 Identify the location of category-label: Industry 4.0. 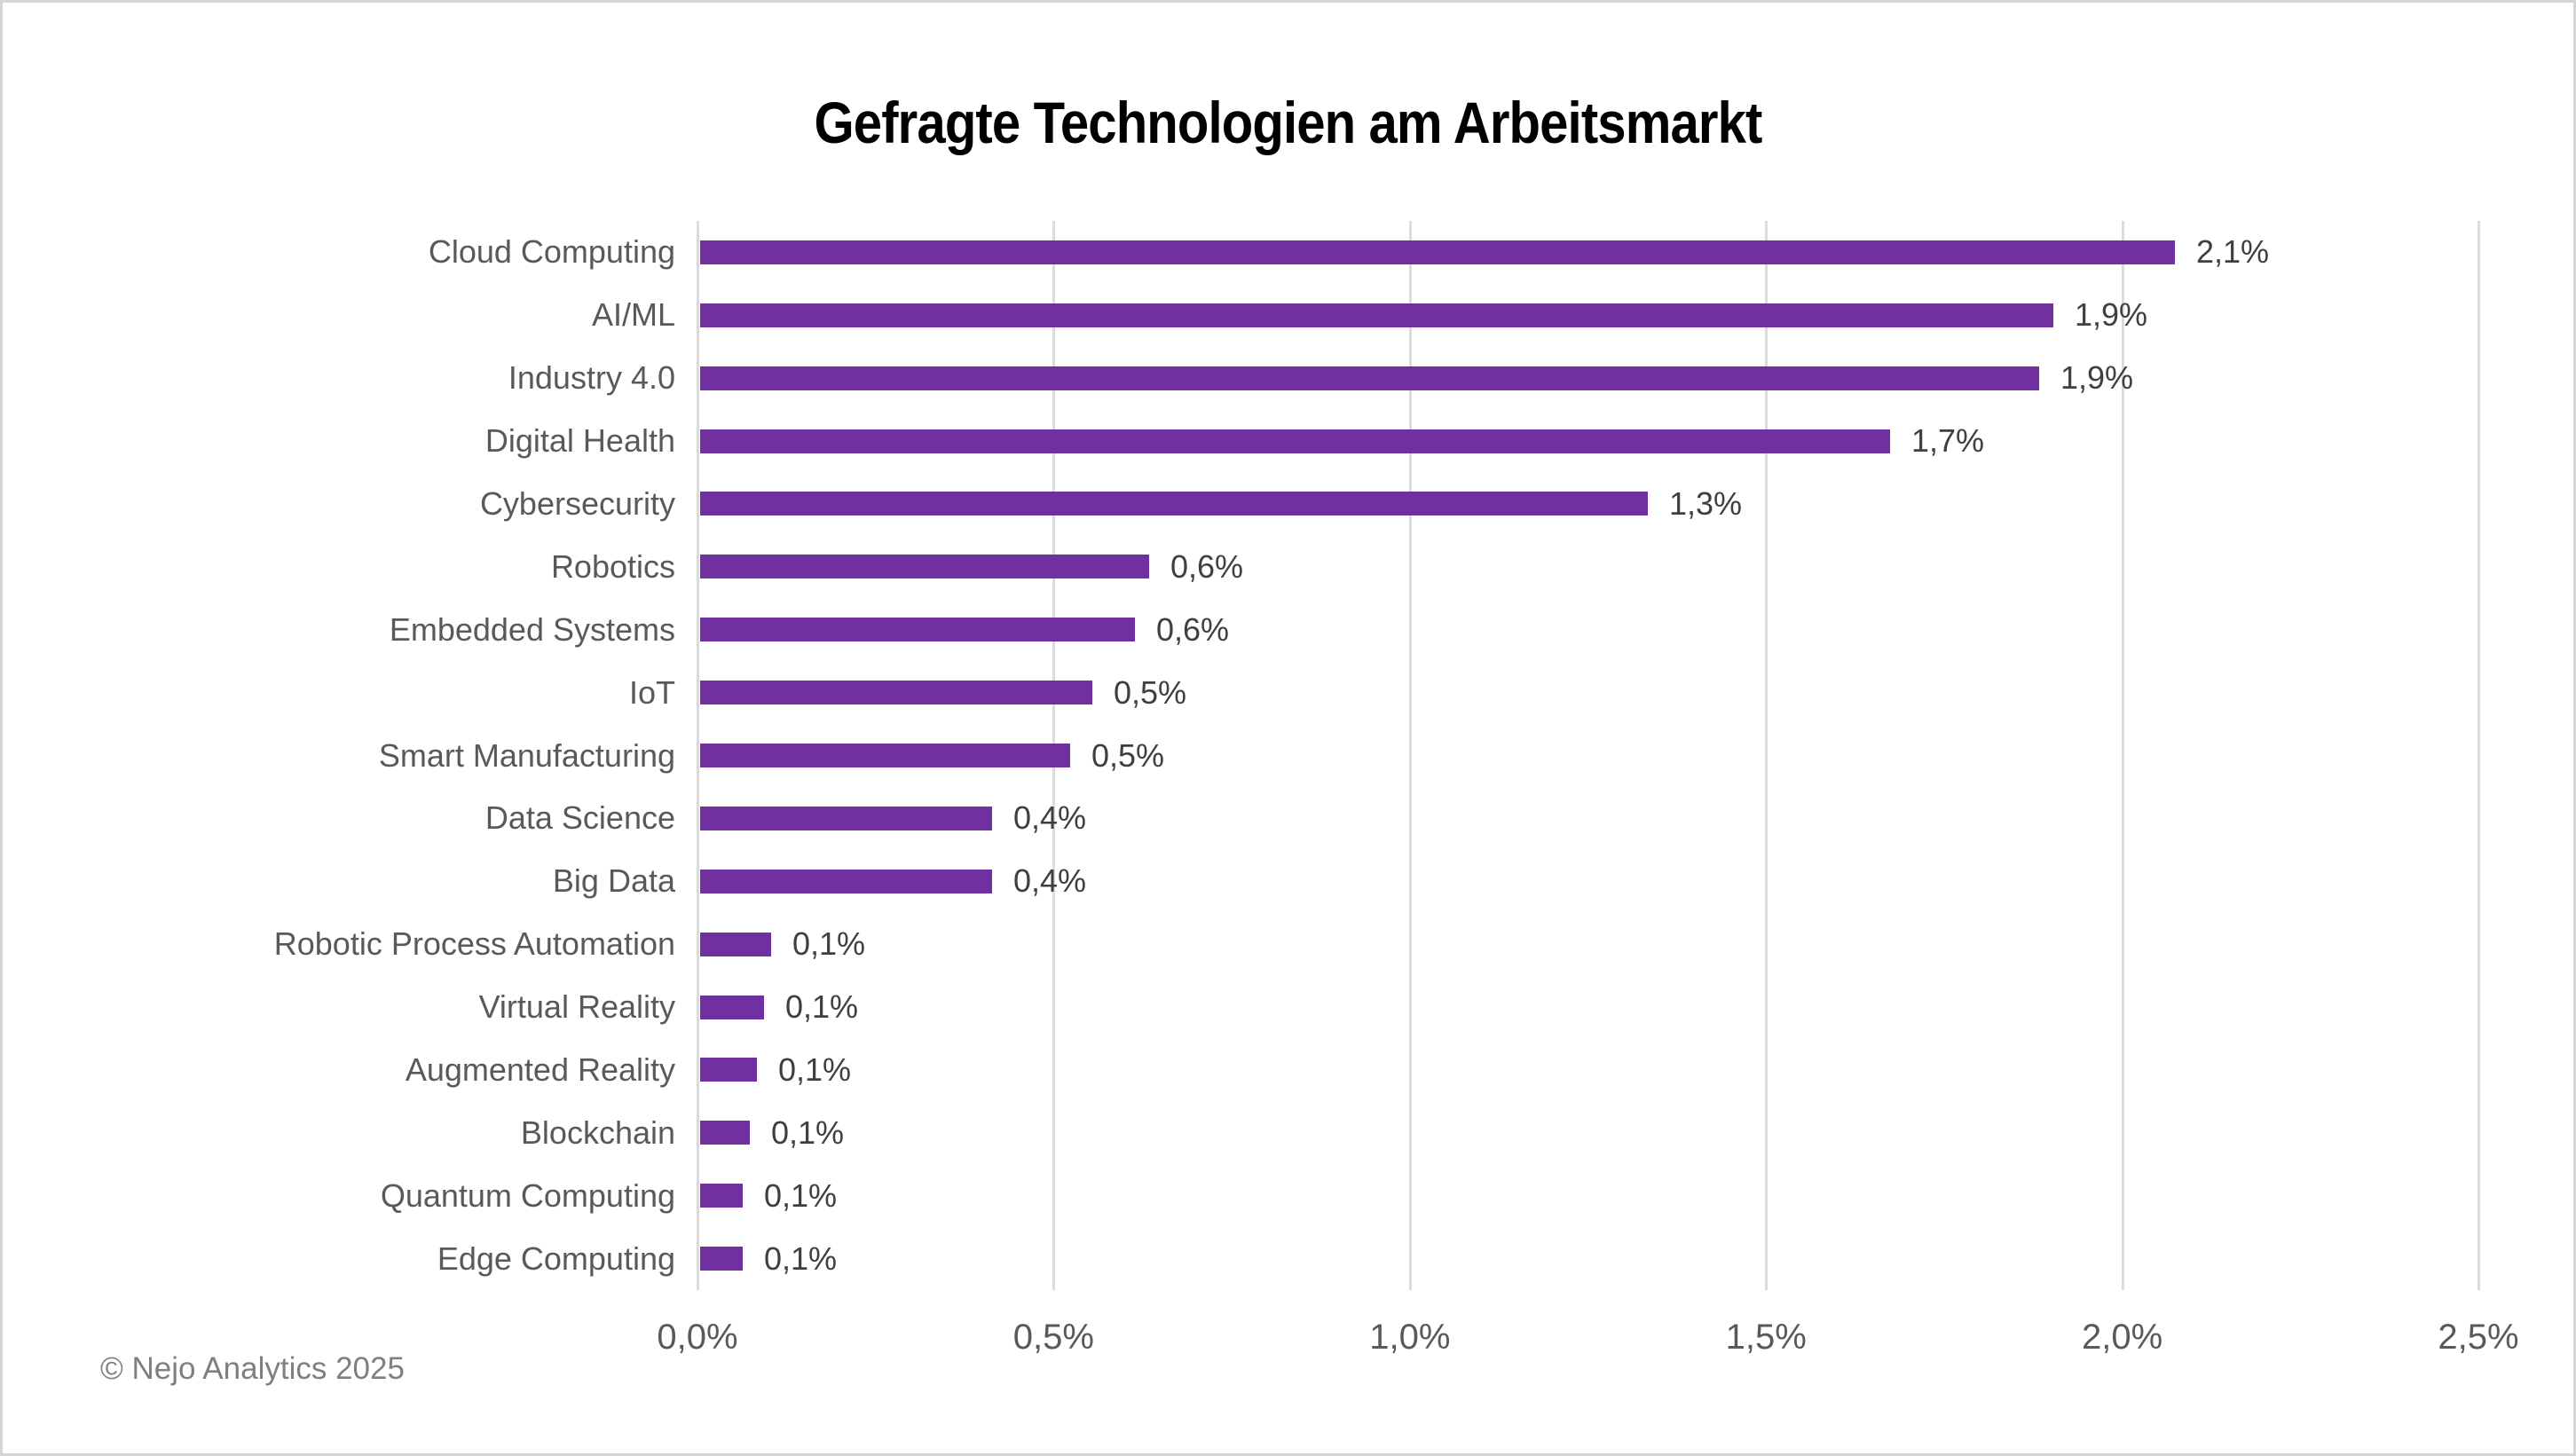
(591, 377).